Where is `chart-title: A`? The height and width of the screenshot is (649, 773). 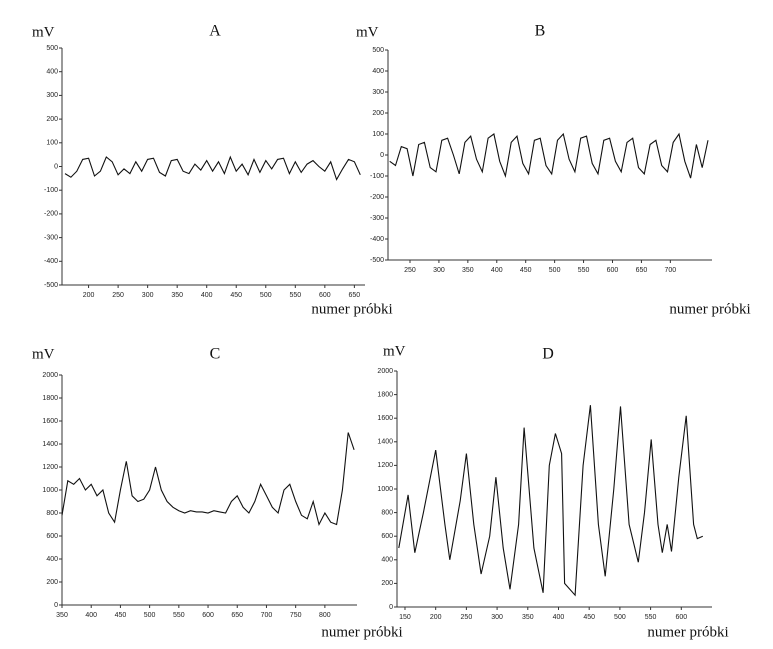
chart-title: A is located at coordinates (215, 31).